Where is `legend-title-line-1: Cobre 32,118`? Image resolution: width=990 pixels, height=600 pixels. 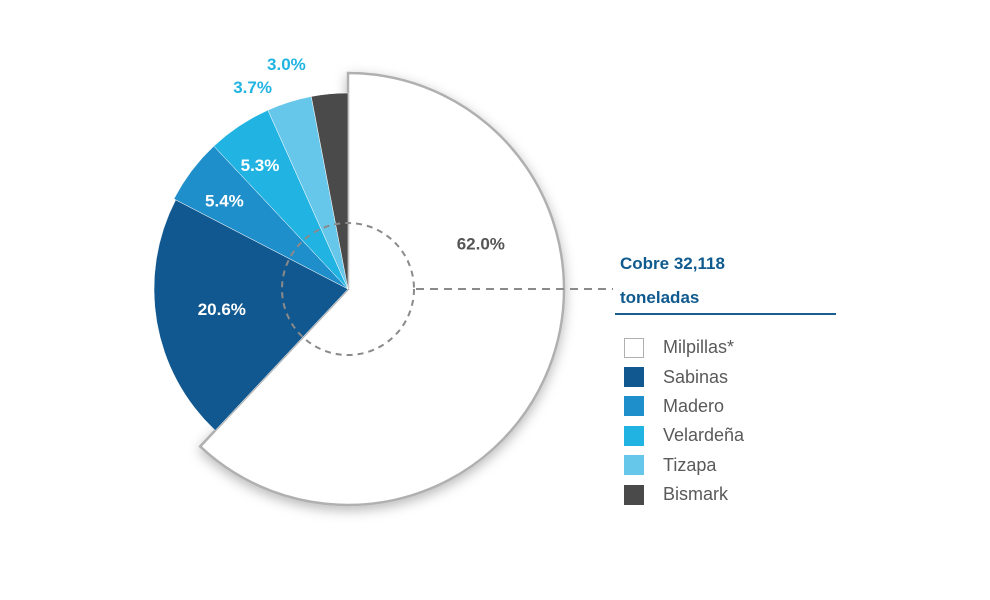 legend-title-line-1: Cobre 32,118 is located at coordinates (672, 263).